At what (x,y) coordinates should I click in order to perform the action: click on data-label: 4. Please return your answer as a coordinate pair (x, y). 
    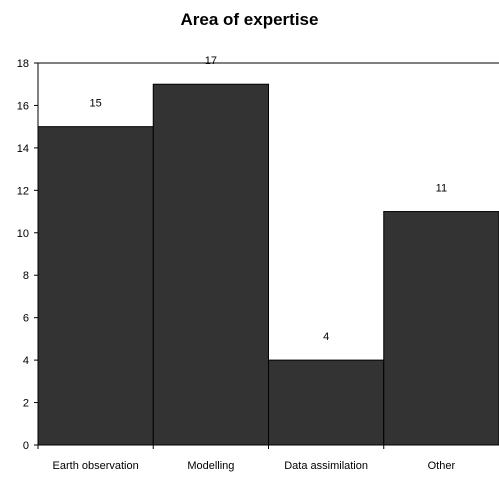
    Looking at the image, I should click on (326, 337).